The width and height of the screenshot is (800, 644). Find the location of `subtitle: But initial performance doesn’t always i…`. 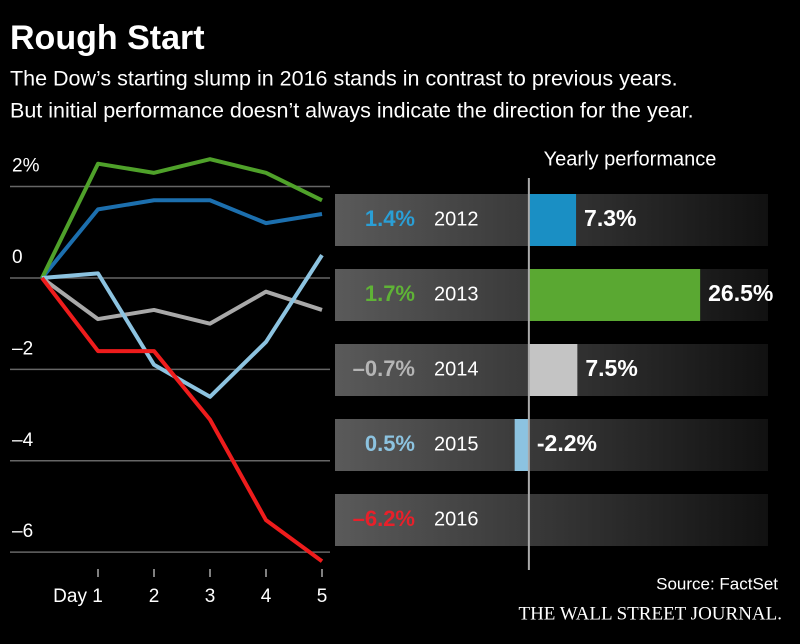

subtitle: But initial performance doesn’t always i… is located at coordinates (352, 111).